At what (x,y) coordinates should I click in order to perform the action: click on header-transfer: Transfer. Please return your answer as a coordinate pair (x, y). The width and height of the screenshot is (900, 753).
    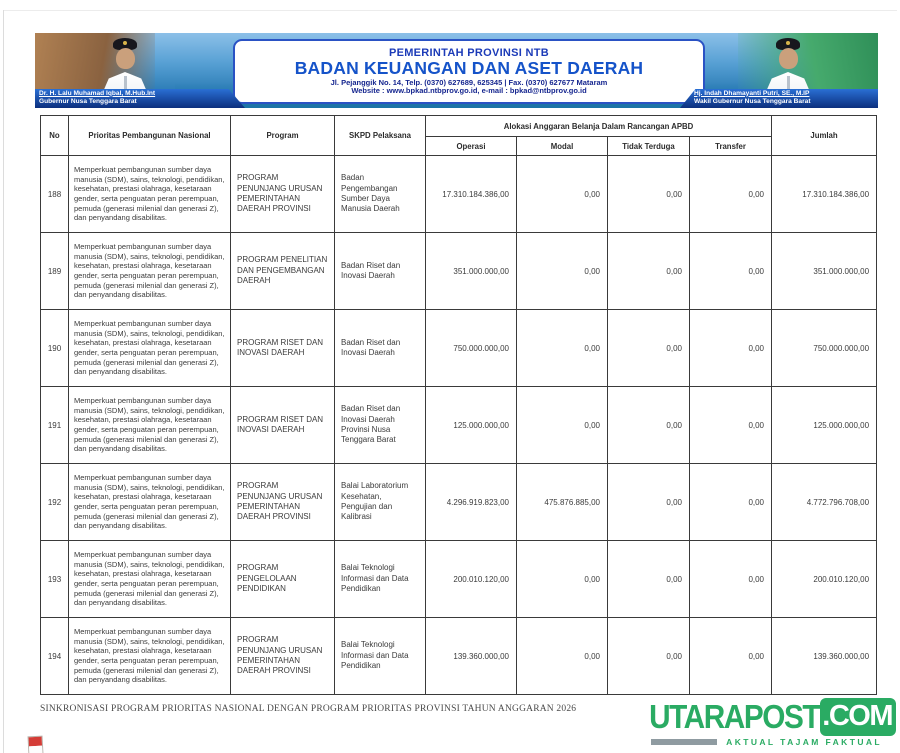
    Looking at the image, I should click on (730, 146).